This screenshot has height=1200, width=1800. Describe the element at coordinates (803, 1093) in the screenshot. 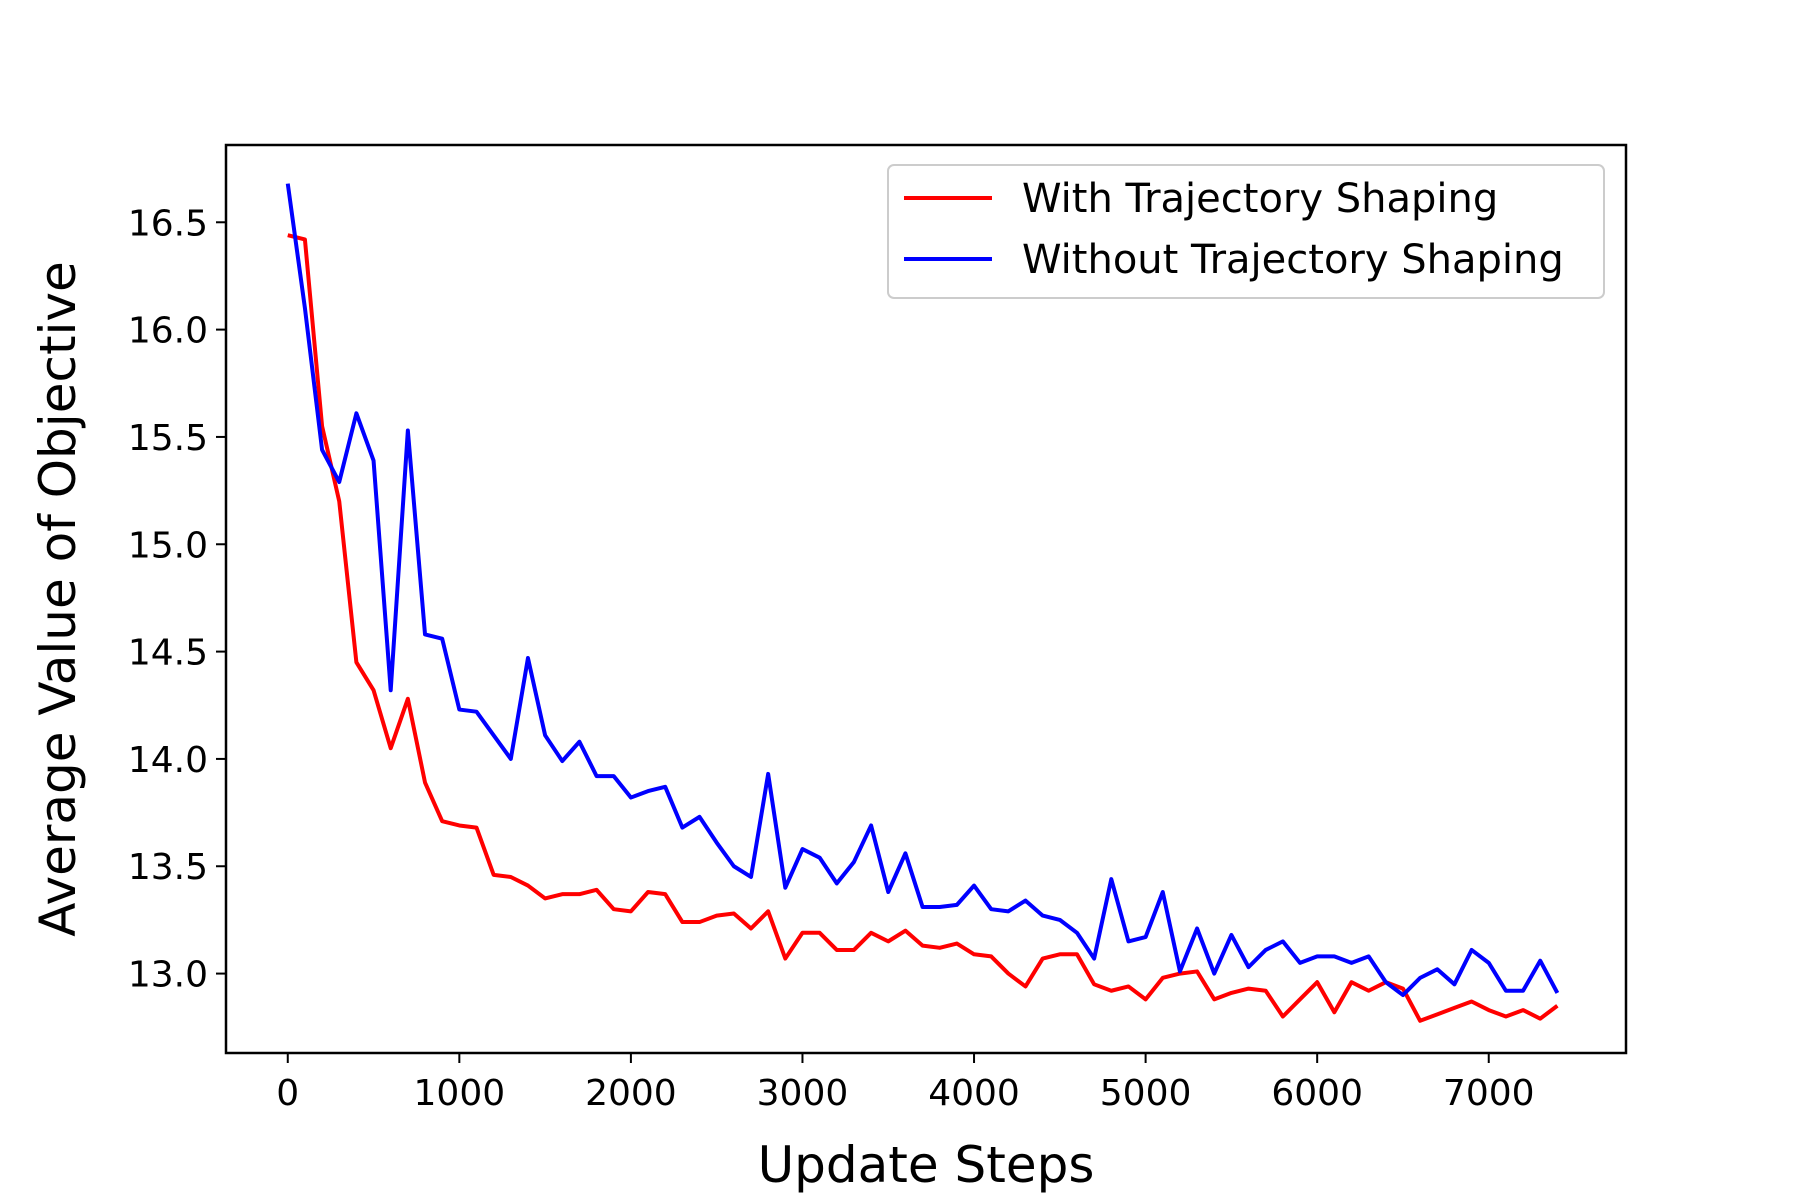

I see `x-tick-label: 3000` at that location.